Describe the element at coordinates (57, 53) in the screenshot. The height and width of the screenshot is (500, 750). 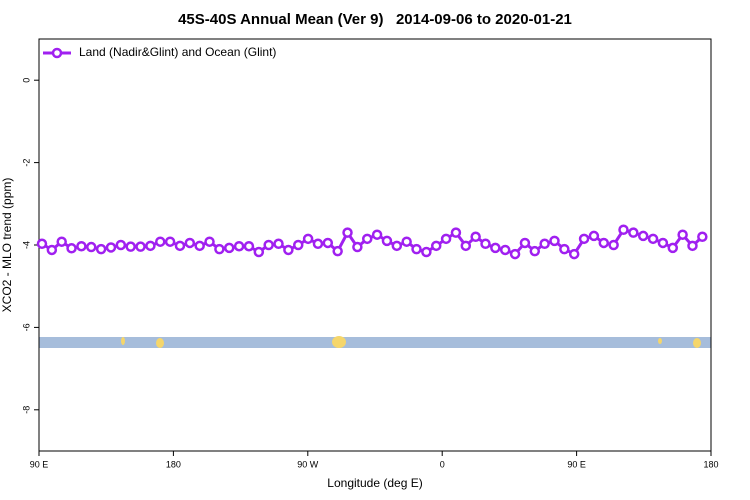
I see `legend-marker` at that location.